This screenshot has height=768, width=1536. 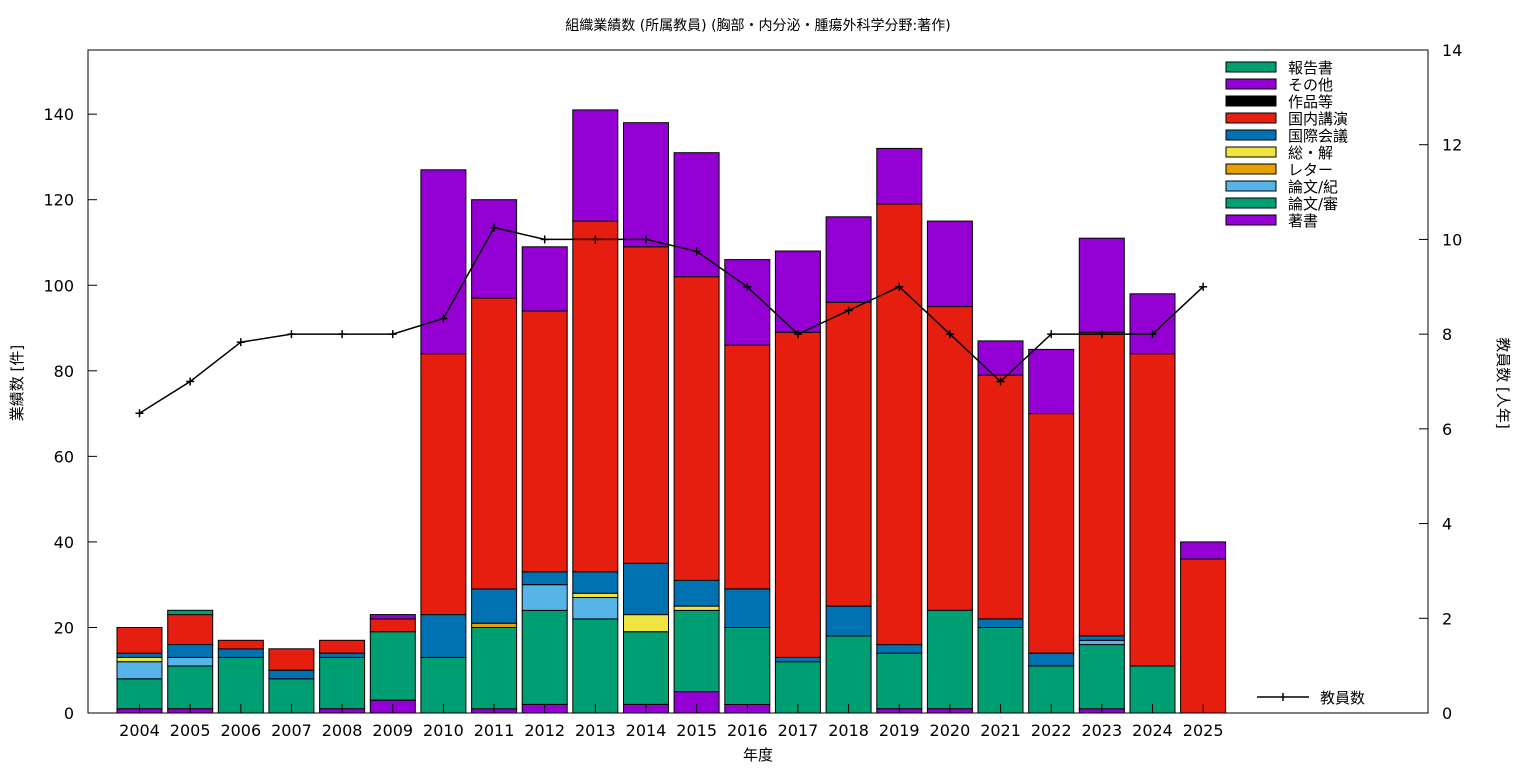 I want to click on x-tick-label: 2019, so click(x=899, y=730).